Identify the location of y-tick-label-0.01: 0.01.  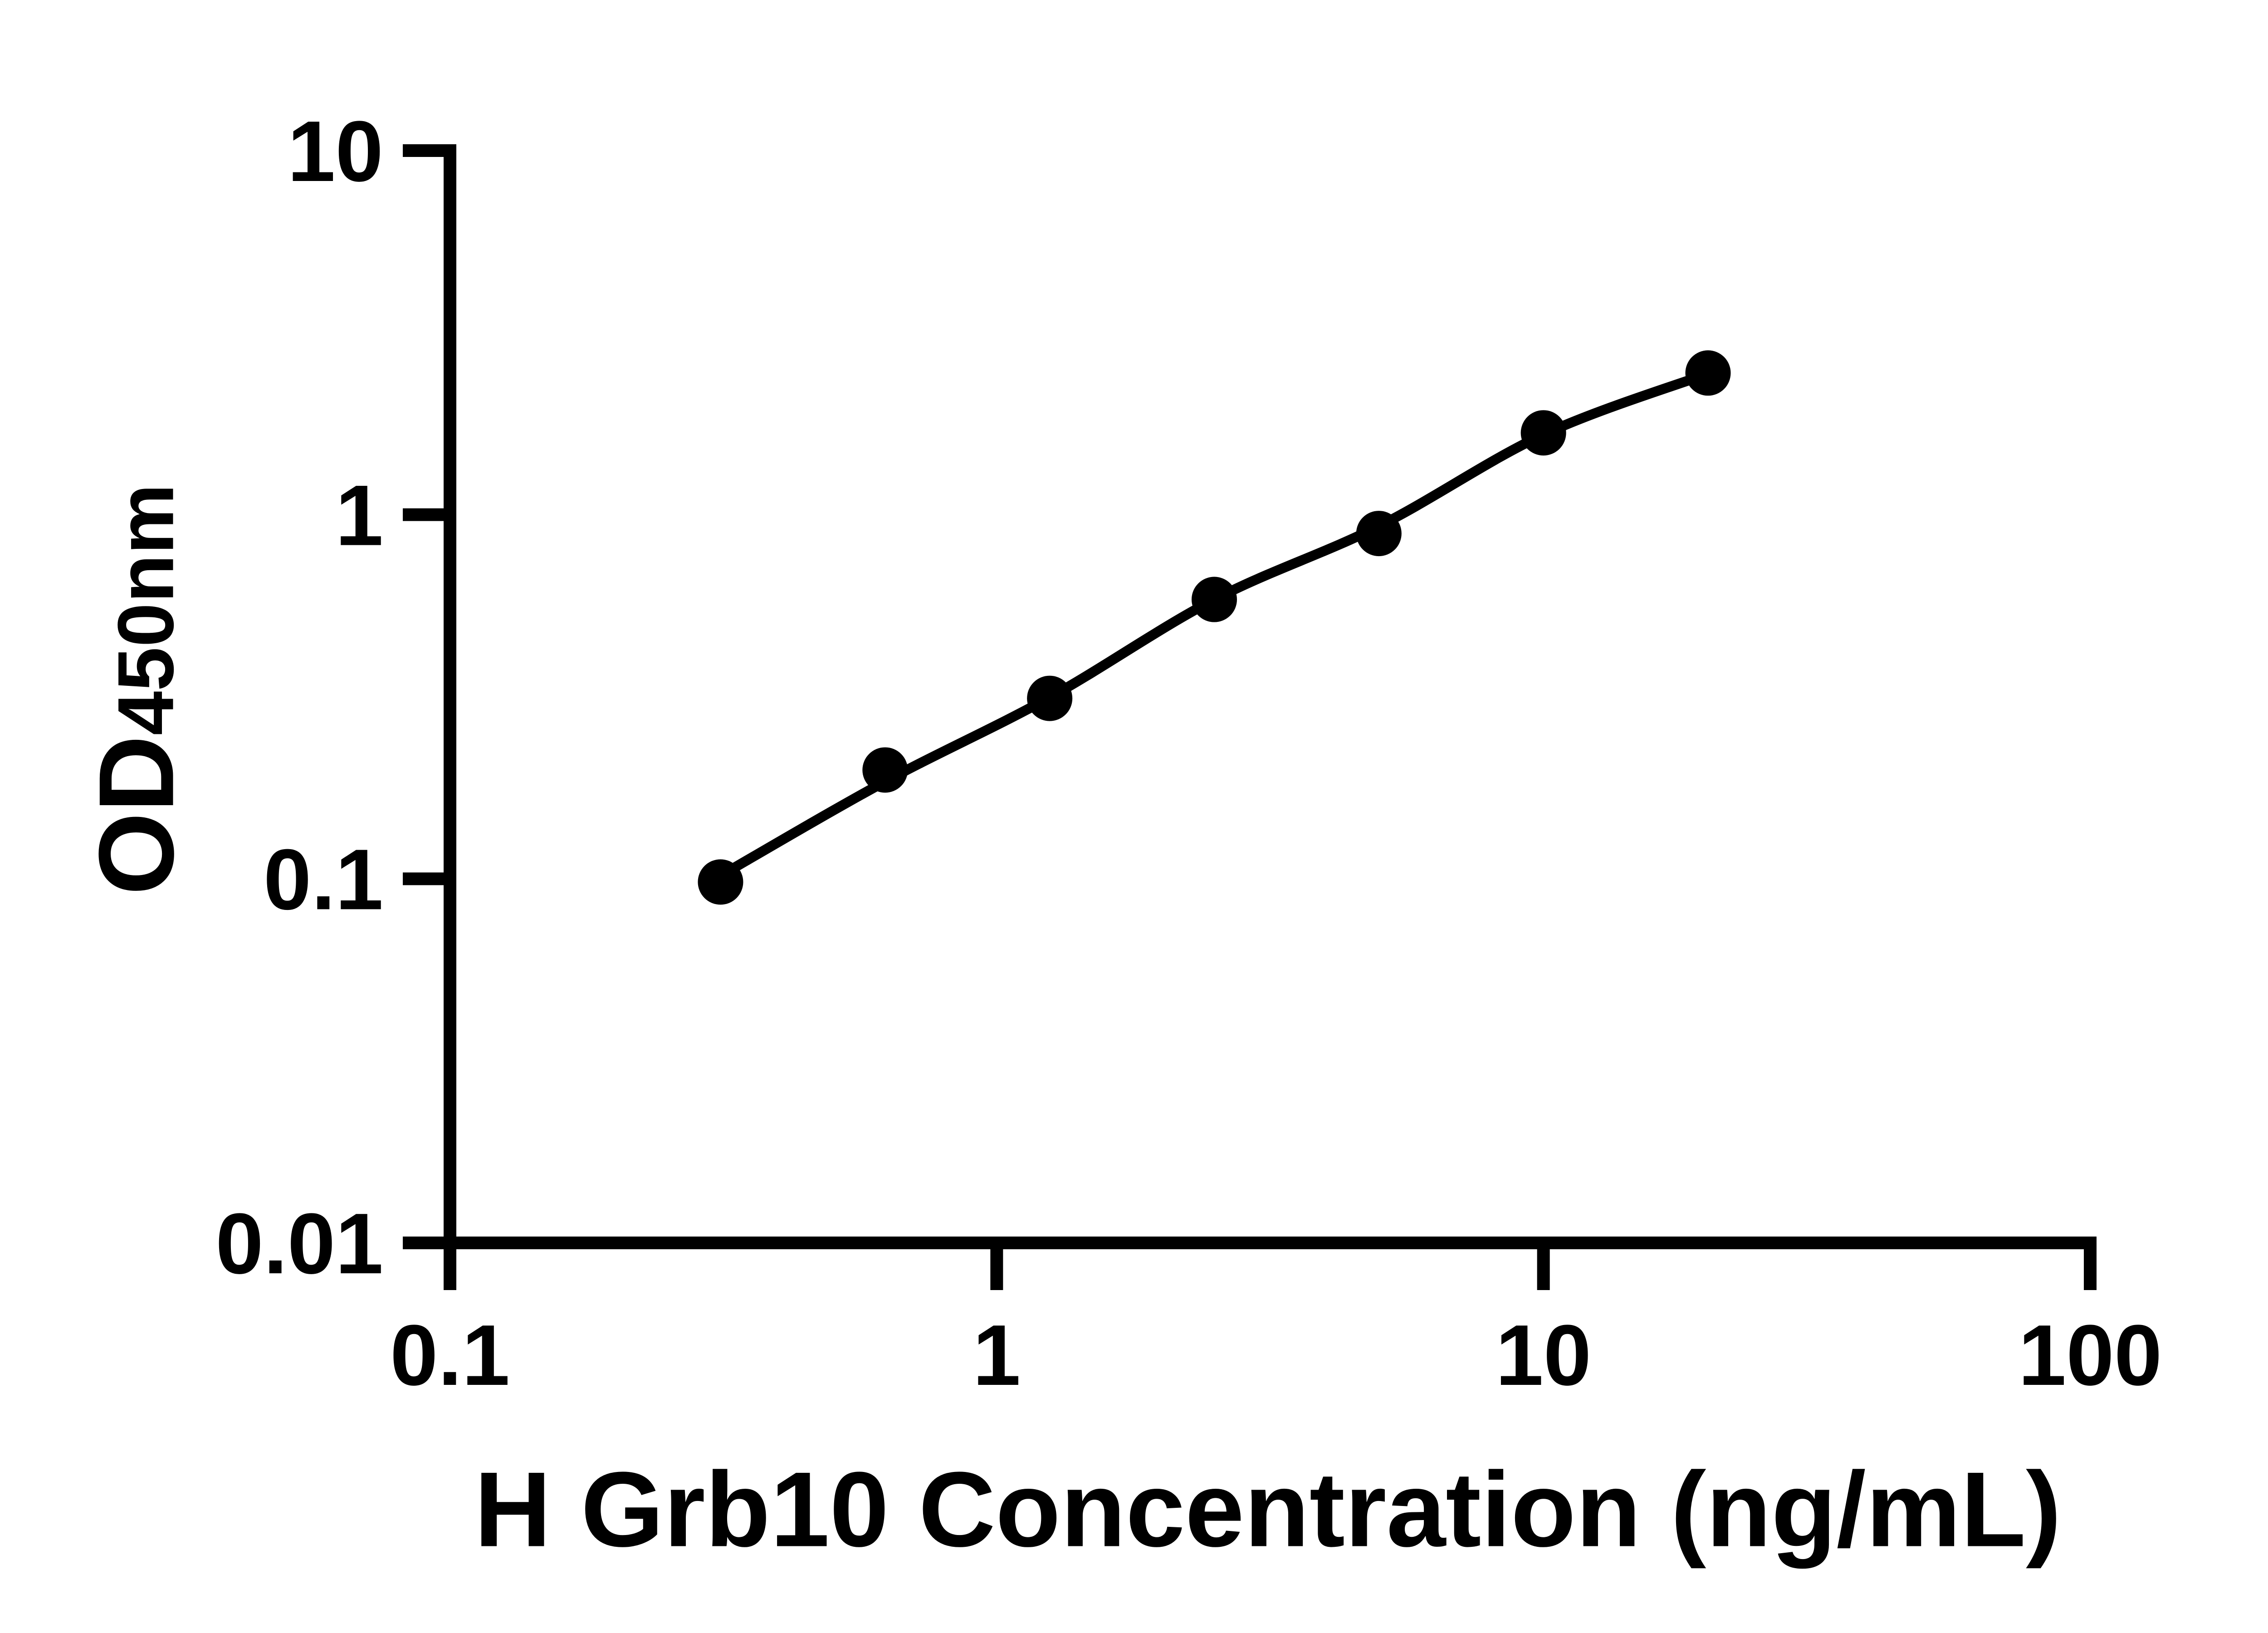
(299, 1244).